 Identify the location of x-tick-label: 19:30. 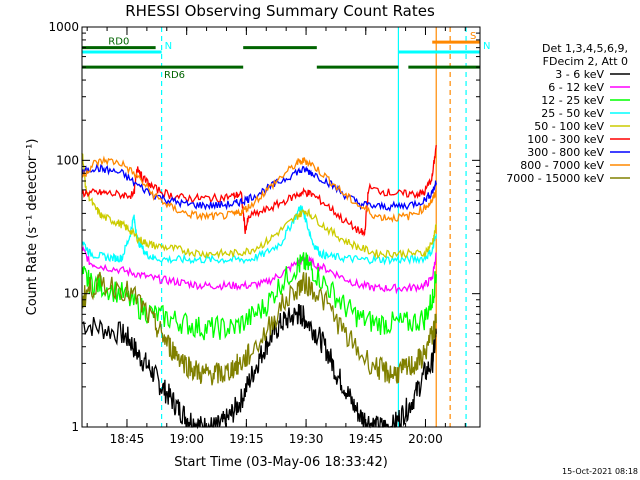
(306, 439).